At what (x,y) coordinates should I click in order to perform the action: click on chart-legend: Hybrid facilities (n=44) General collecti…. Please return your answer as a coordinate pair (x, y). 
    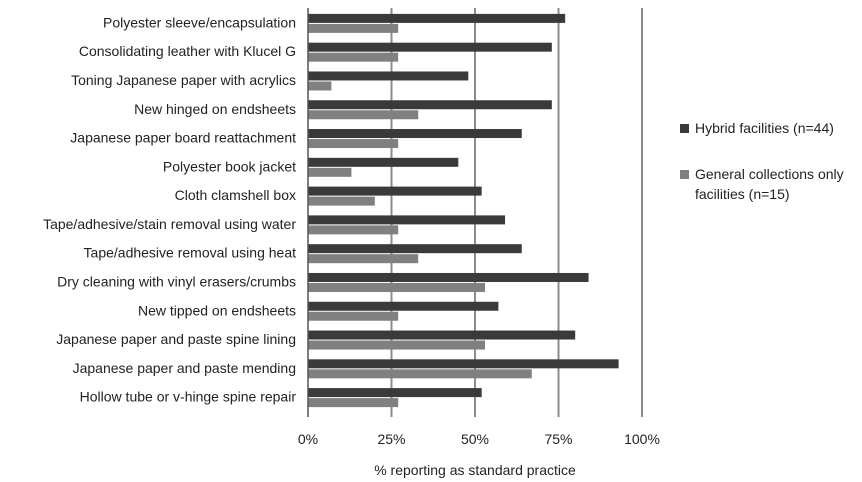
    Looking at the image, I should click on (770, 174).